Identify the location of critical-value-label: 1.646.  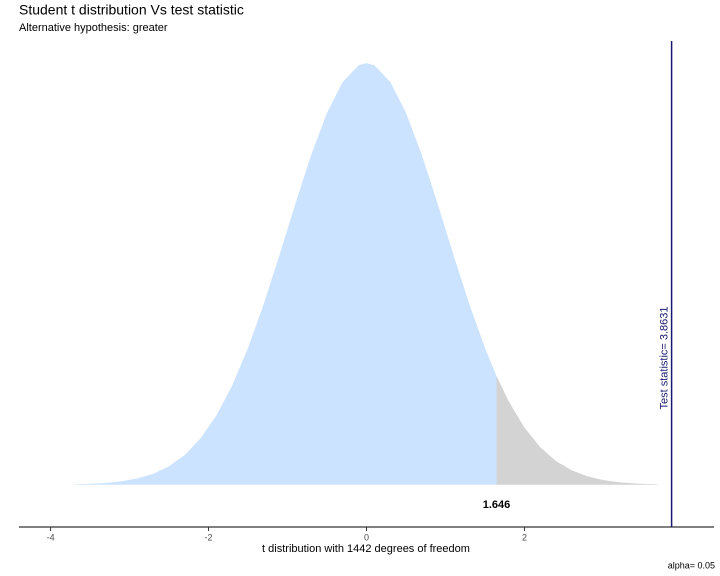
(497, 505).